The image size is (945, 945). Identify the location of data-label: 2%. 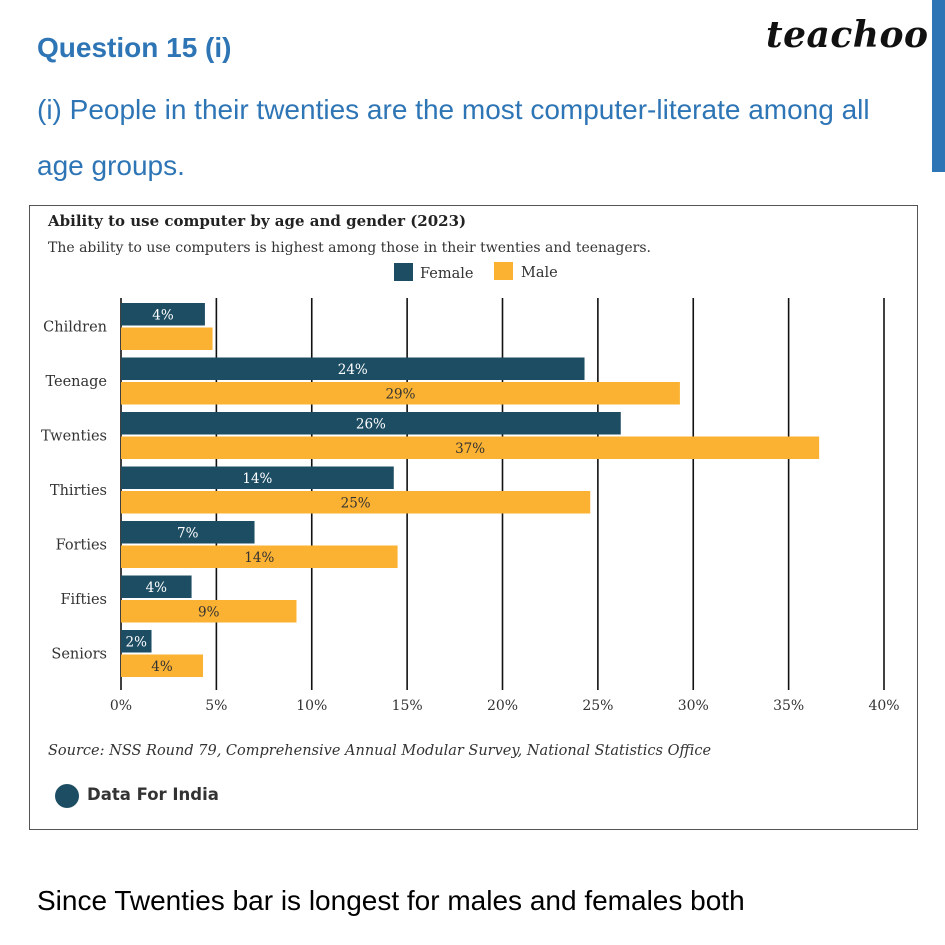
(137, 642).